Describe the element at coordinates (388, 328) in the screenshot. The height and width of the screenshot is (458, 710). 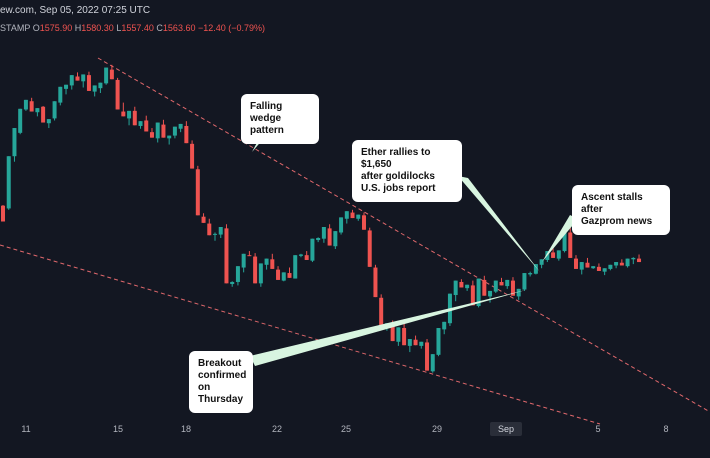
I see `arrow-breakout` at that location.